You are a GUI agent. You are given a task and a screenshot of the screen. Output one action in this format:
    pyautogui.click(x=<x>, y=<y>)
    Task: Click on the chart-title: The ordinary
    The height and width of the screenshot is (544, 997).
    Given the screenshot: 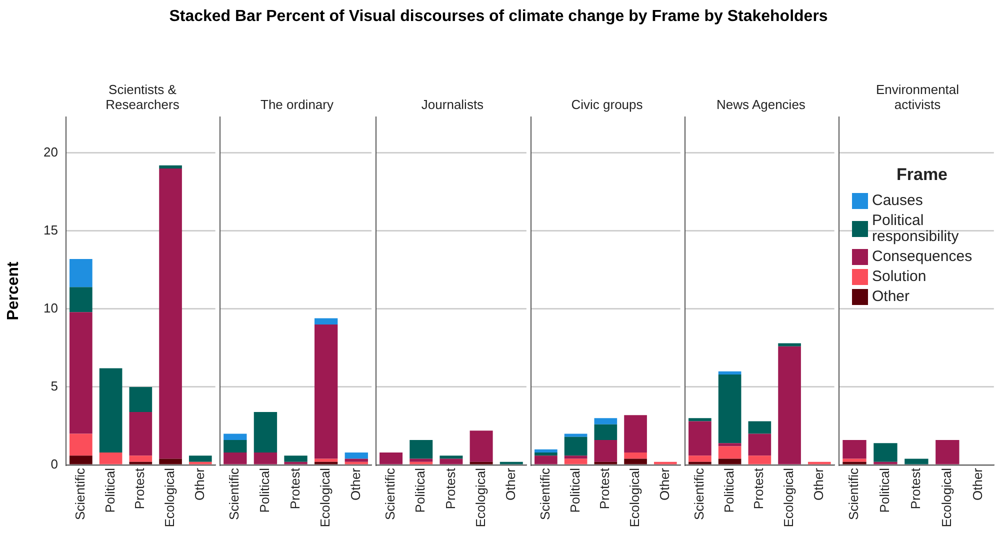 What is the action you would take?
    pyautogui.click(x=297, y=104)
    